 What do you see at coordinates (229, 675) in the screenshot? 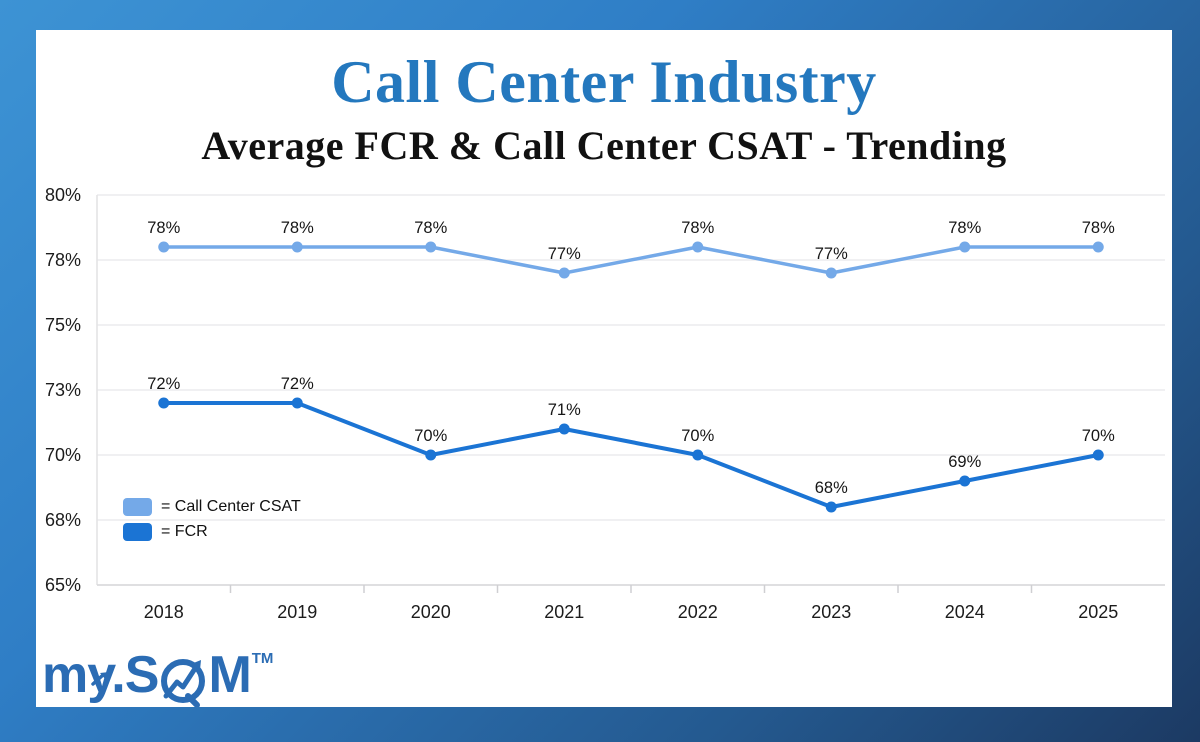
I see `logo-text-m: M` at bounding box center [229, 675].